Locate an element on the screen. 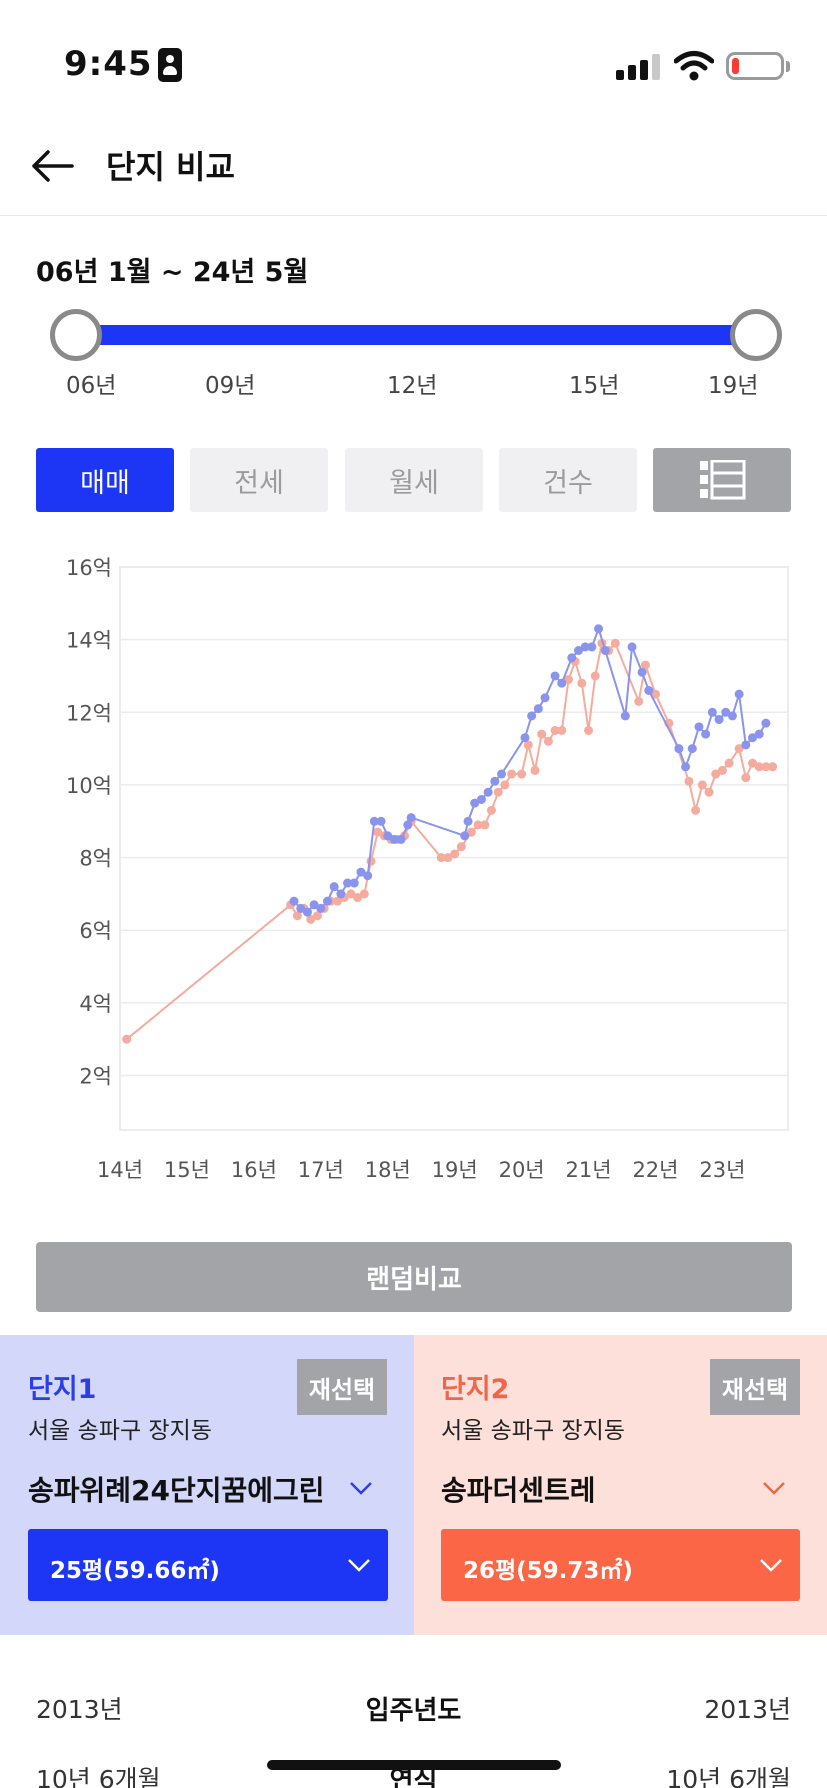 The width and height of the screenshot is (827, 1788). move-in-year-label: 입주년도 is located at coordinates (413, 1711).